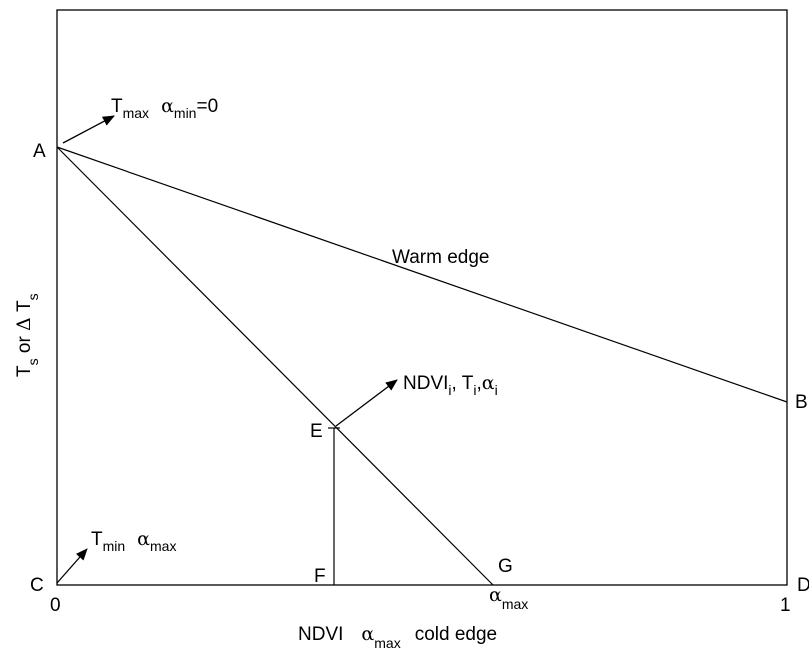 Image resolution: width=809 pixels, height=657 pixels. Describe the element at coordinates (803, 585) in the screenshot. I see `point-label-d: D` at that location.